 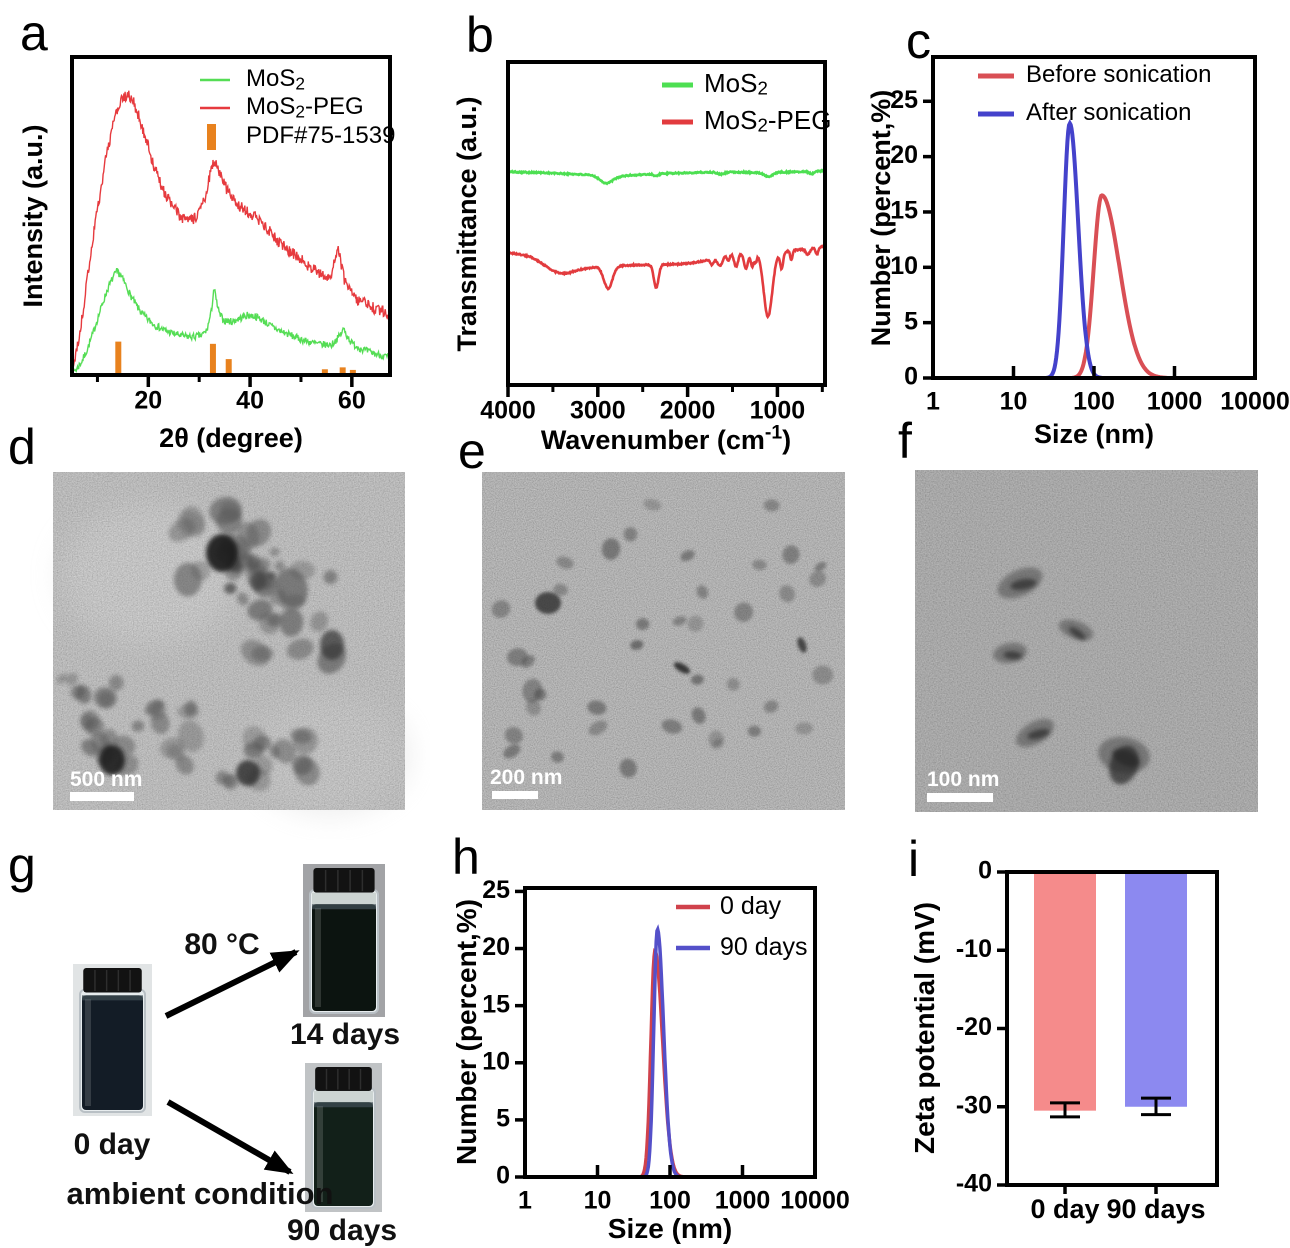 What do you see at coordinates (598, 411) in the screenshot?
I see `svg-text: 3000` at bounding box center [598, 411].